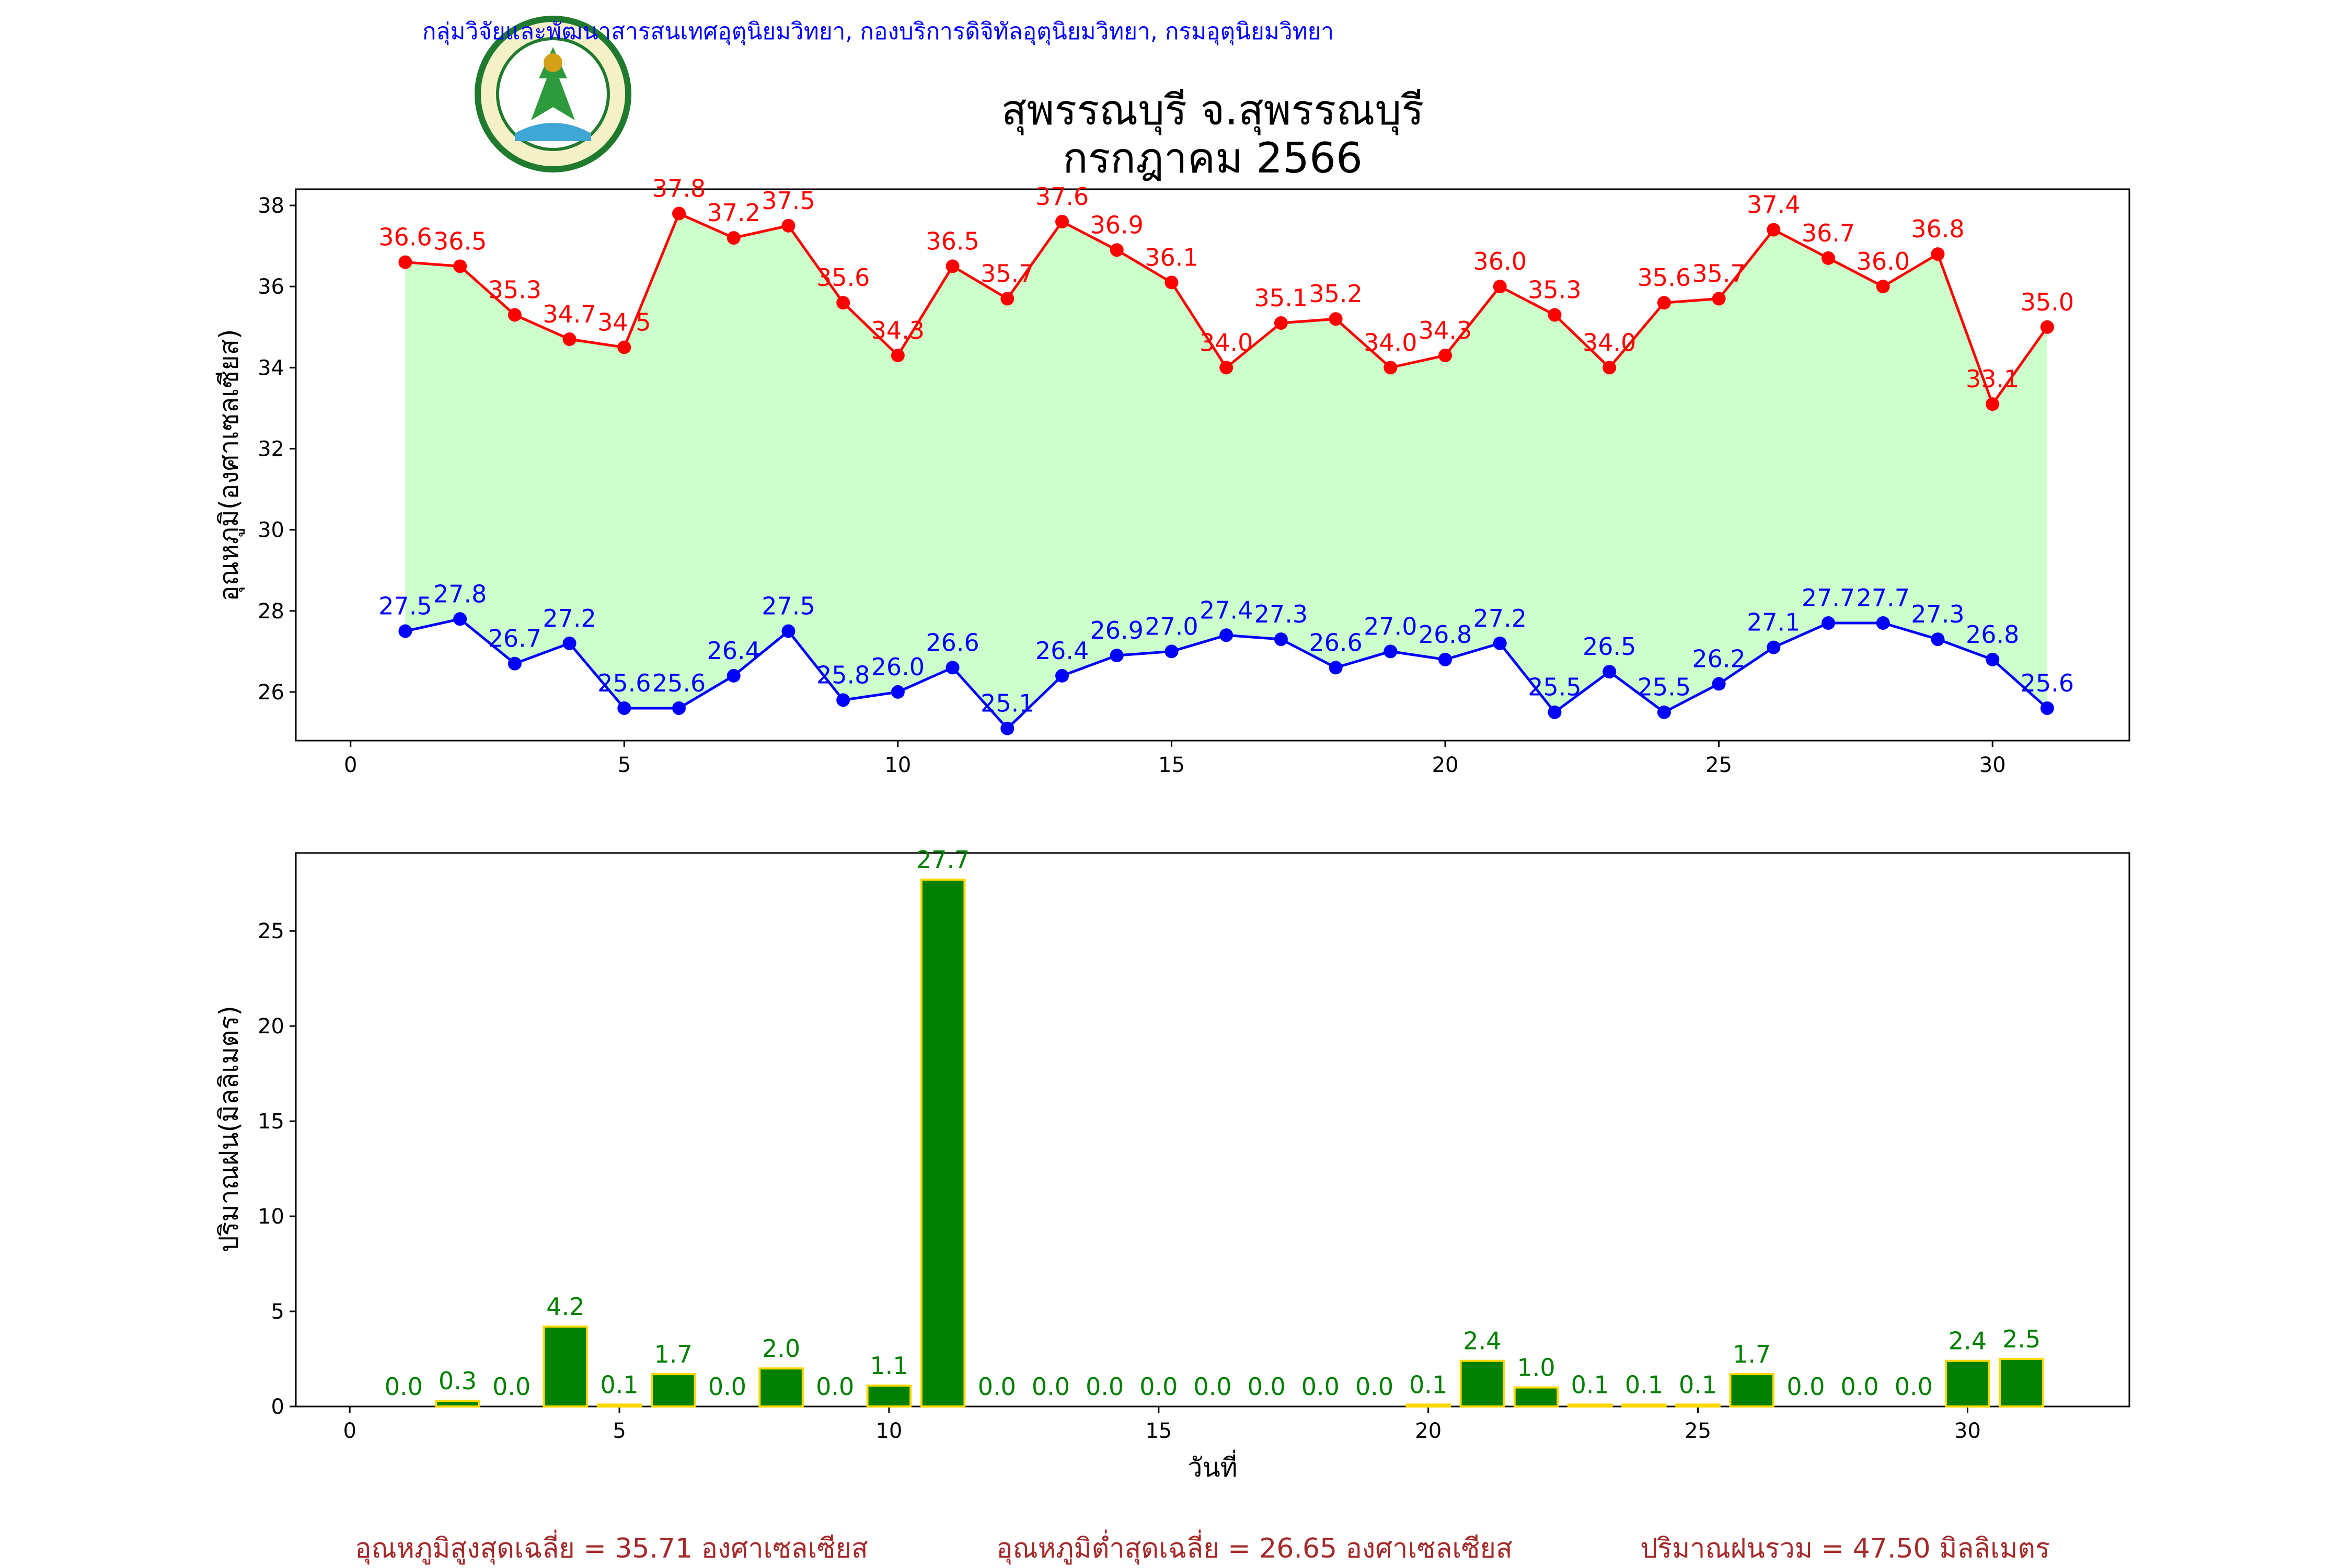 The width and height of the screenshot is (2352, 1568). I want to click on rainfall-x-tick-label: 10, so click(888, 1431).